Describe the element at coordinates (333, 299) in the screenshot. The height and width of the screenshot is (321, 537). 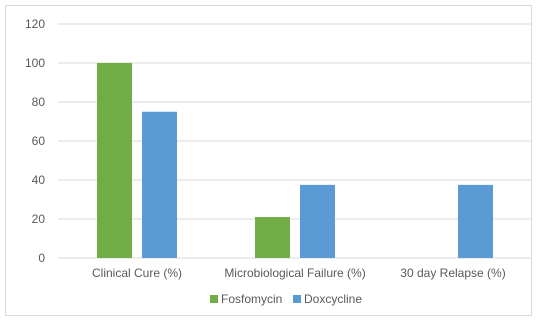
I see `legend-label-doxcycline: Doxcycline` at that location.